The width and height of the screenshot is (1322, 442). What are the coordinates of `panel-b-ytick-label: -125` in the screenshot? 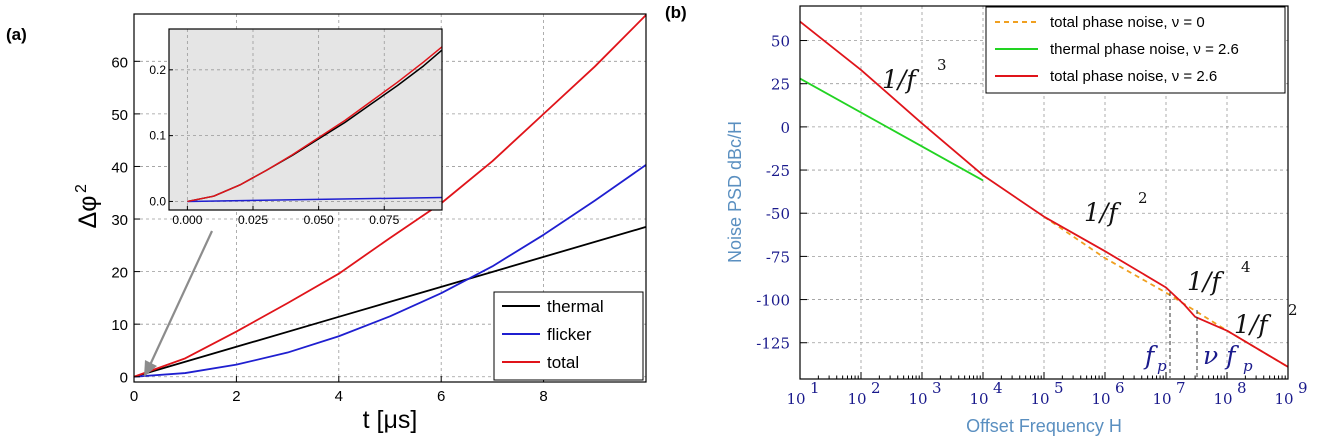 It's located at (773, 344).